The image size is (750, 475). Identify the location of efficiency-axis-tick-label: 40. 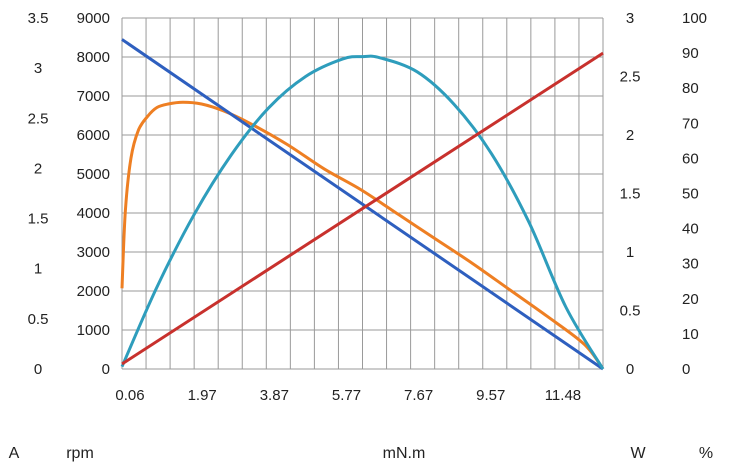
(690, 229).